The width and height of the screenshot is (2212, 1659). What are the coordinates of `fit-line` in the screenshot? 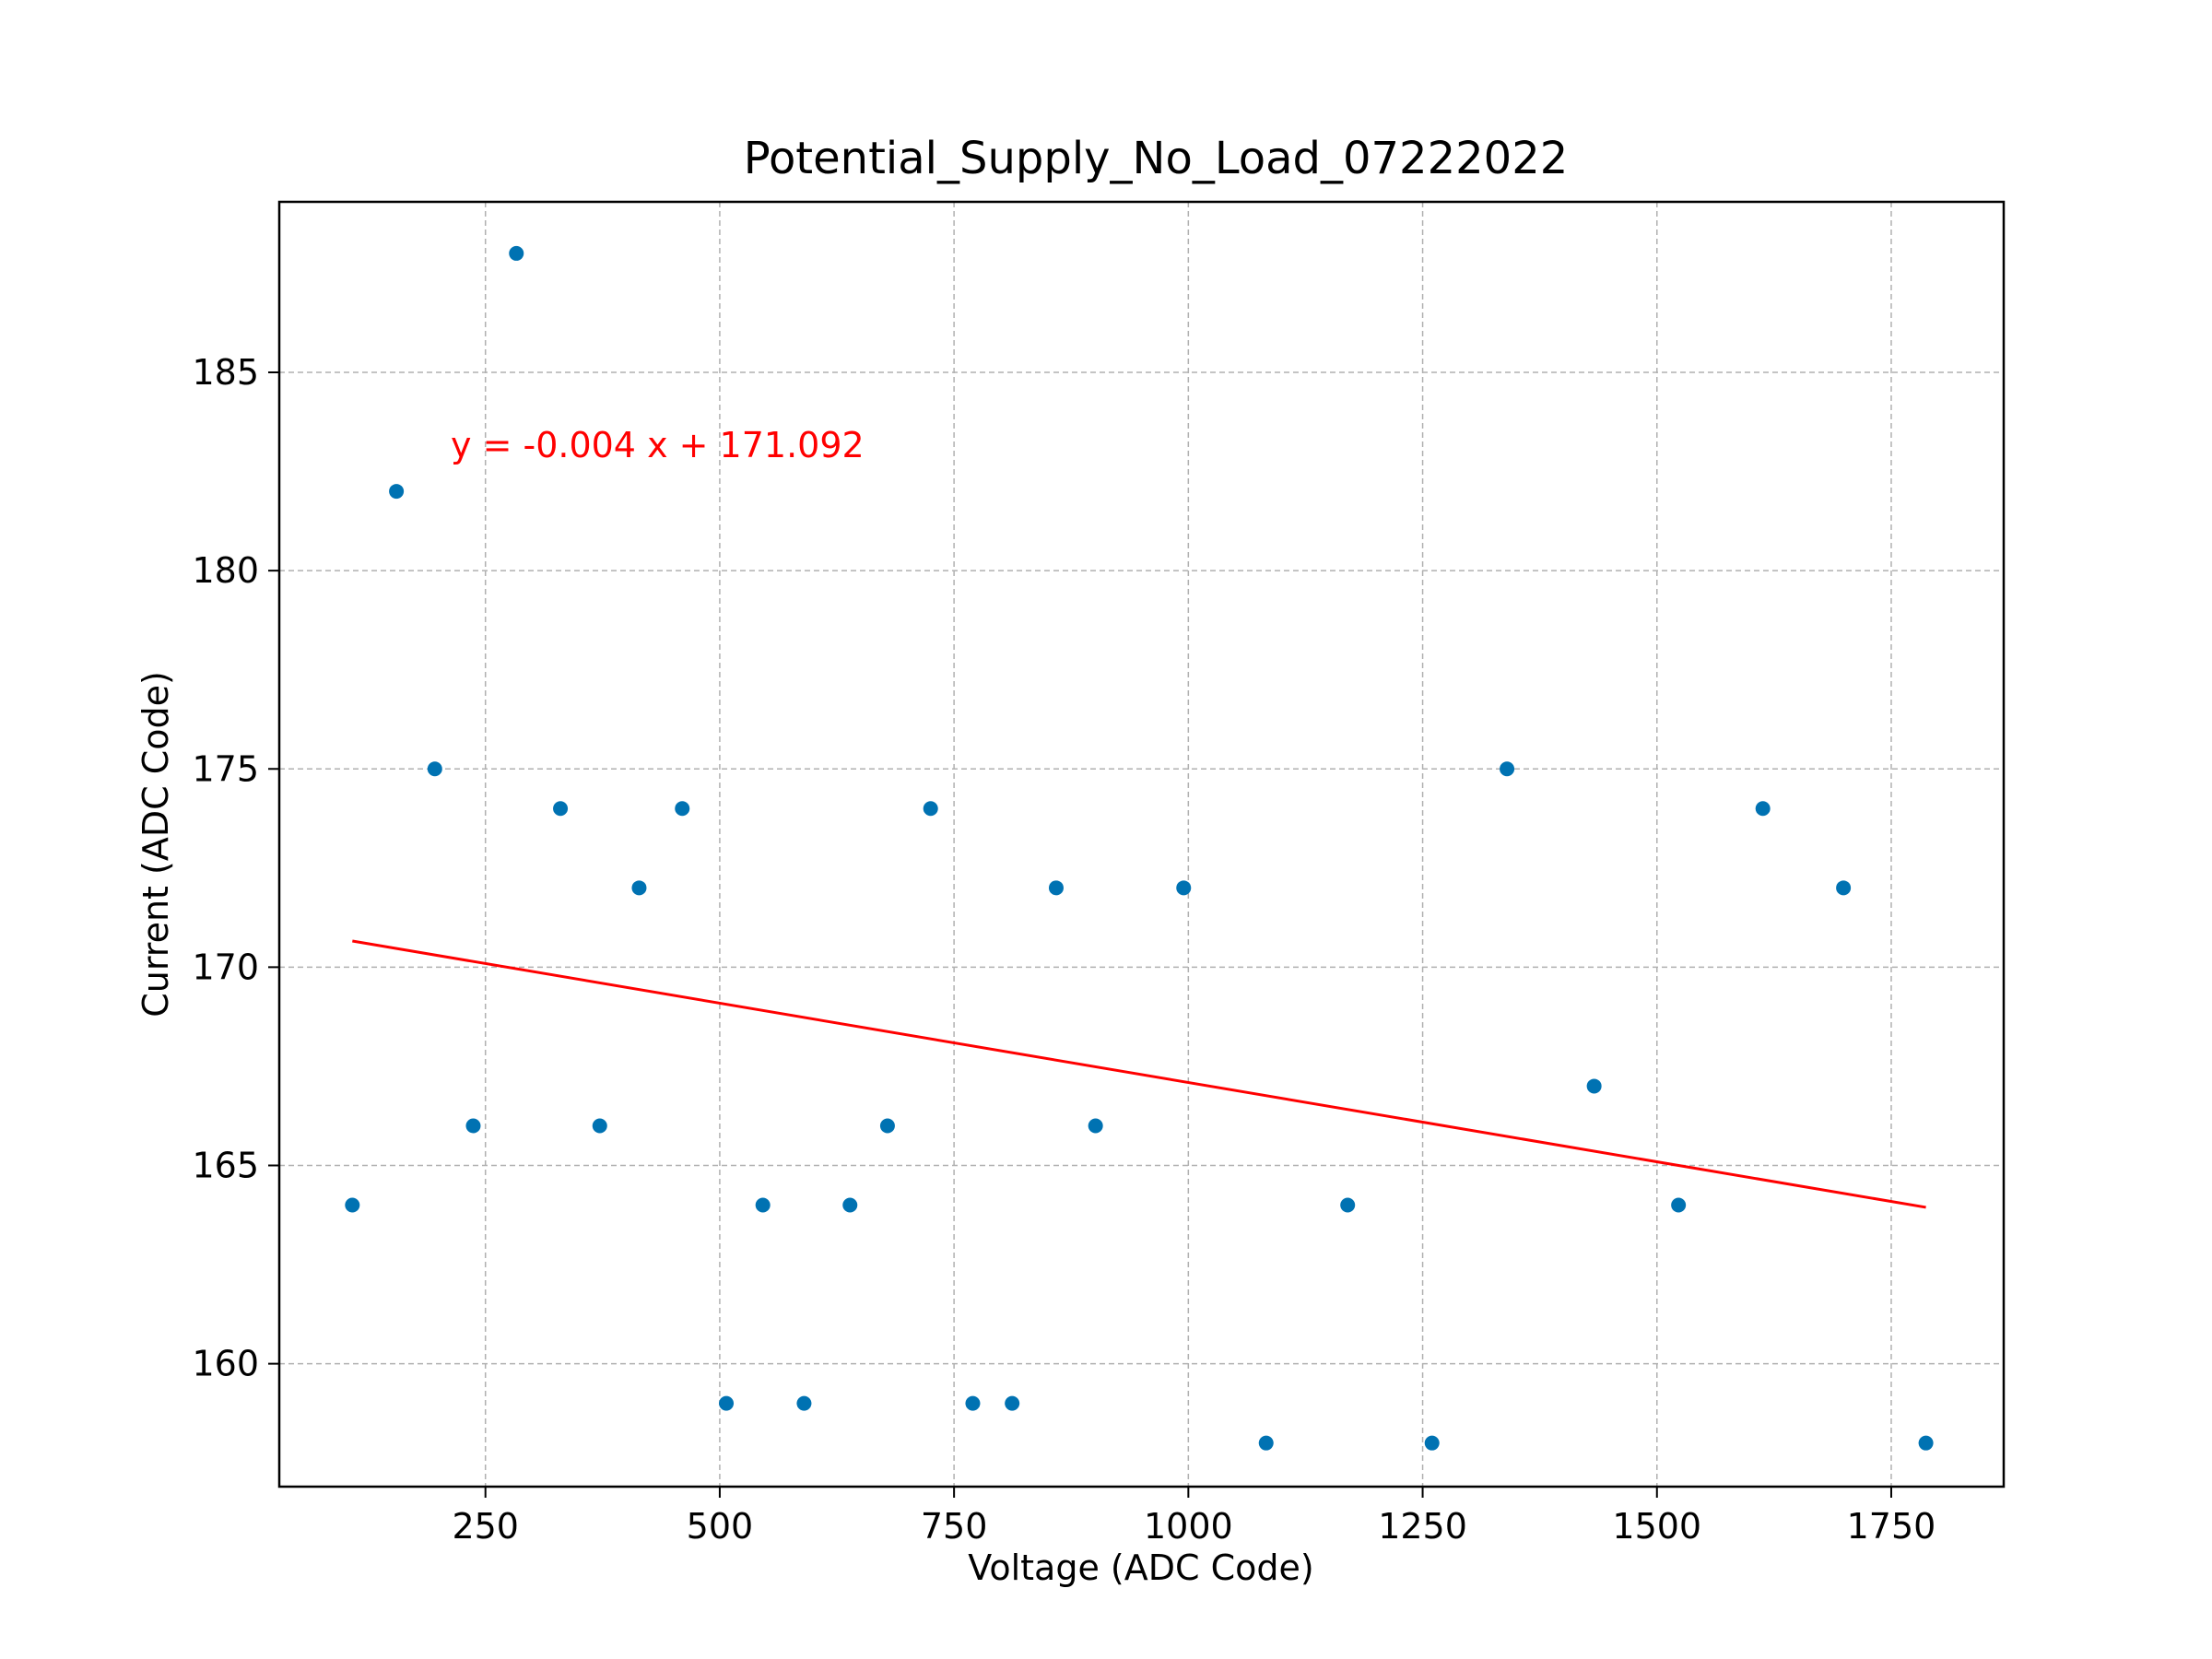 It's located at (1139, 1074).